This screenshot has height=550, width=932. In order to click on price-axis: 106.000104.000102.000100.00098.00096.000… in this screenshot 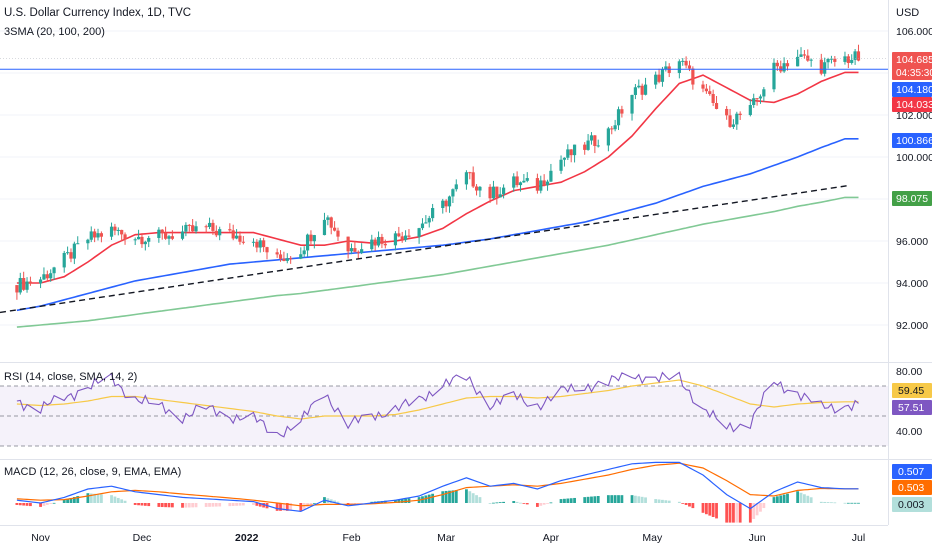, I will do `click(912, 179)`.